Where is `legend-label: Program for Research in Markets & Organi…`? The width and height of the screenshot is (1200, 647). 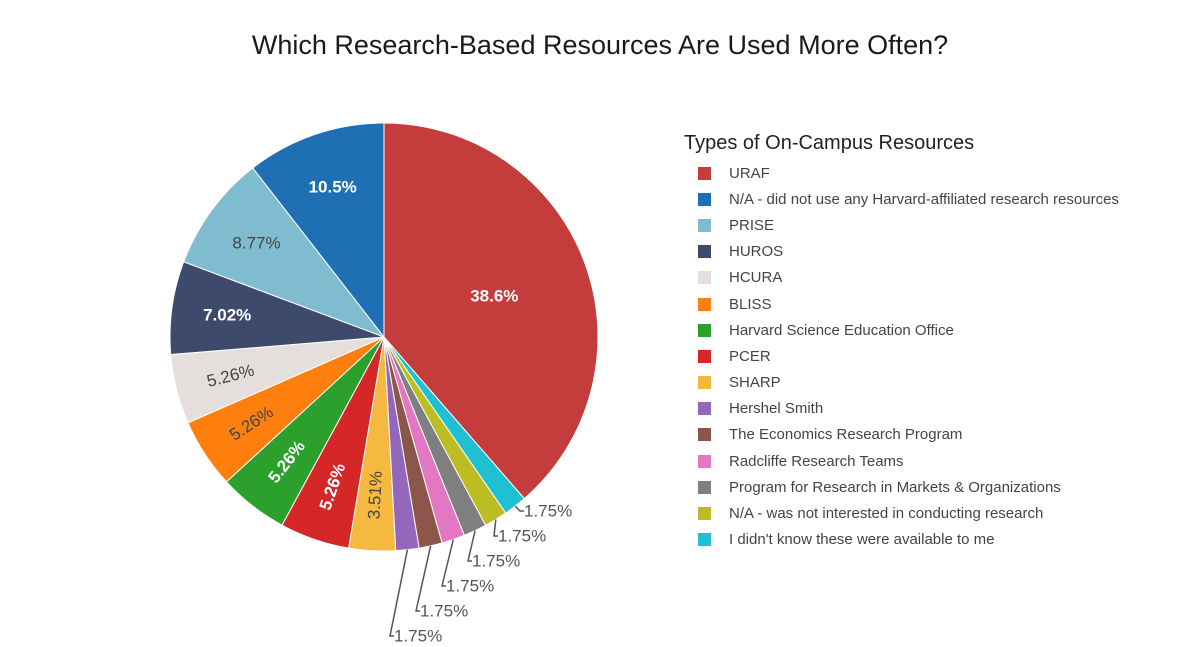 legend-label: Program for Research in Markets & Organi… is located at coordinates (895, 487).